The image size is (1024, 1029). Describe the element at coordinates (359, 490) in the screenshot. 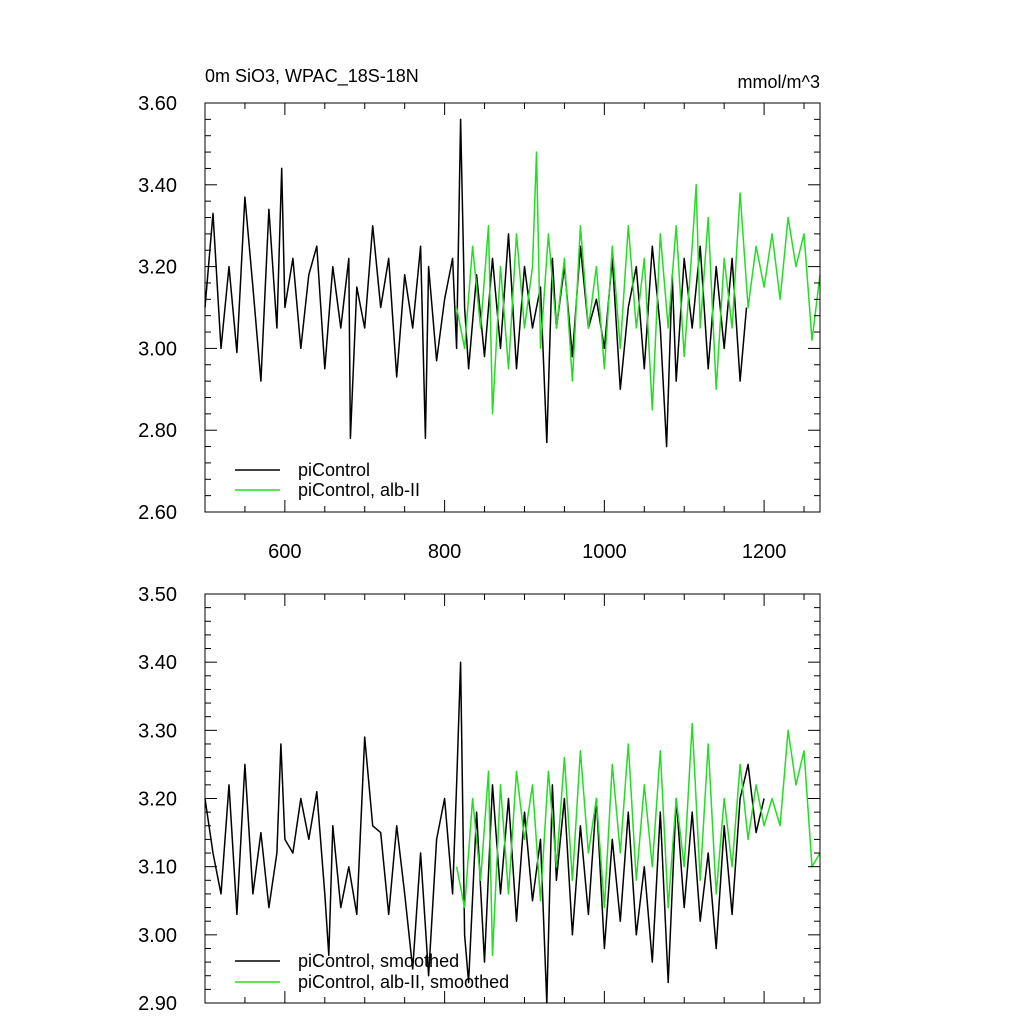

I see `legend-label-picontrol-alb-ii: piControl, alb-II` at that location.